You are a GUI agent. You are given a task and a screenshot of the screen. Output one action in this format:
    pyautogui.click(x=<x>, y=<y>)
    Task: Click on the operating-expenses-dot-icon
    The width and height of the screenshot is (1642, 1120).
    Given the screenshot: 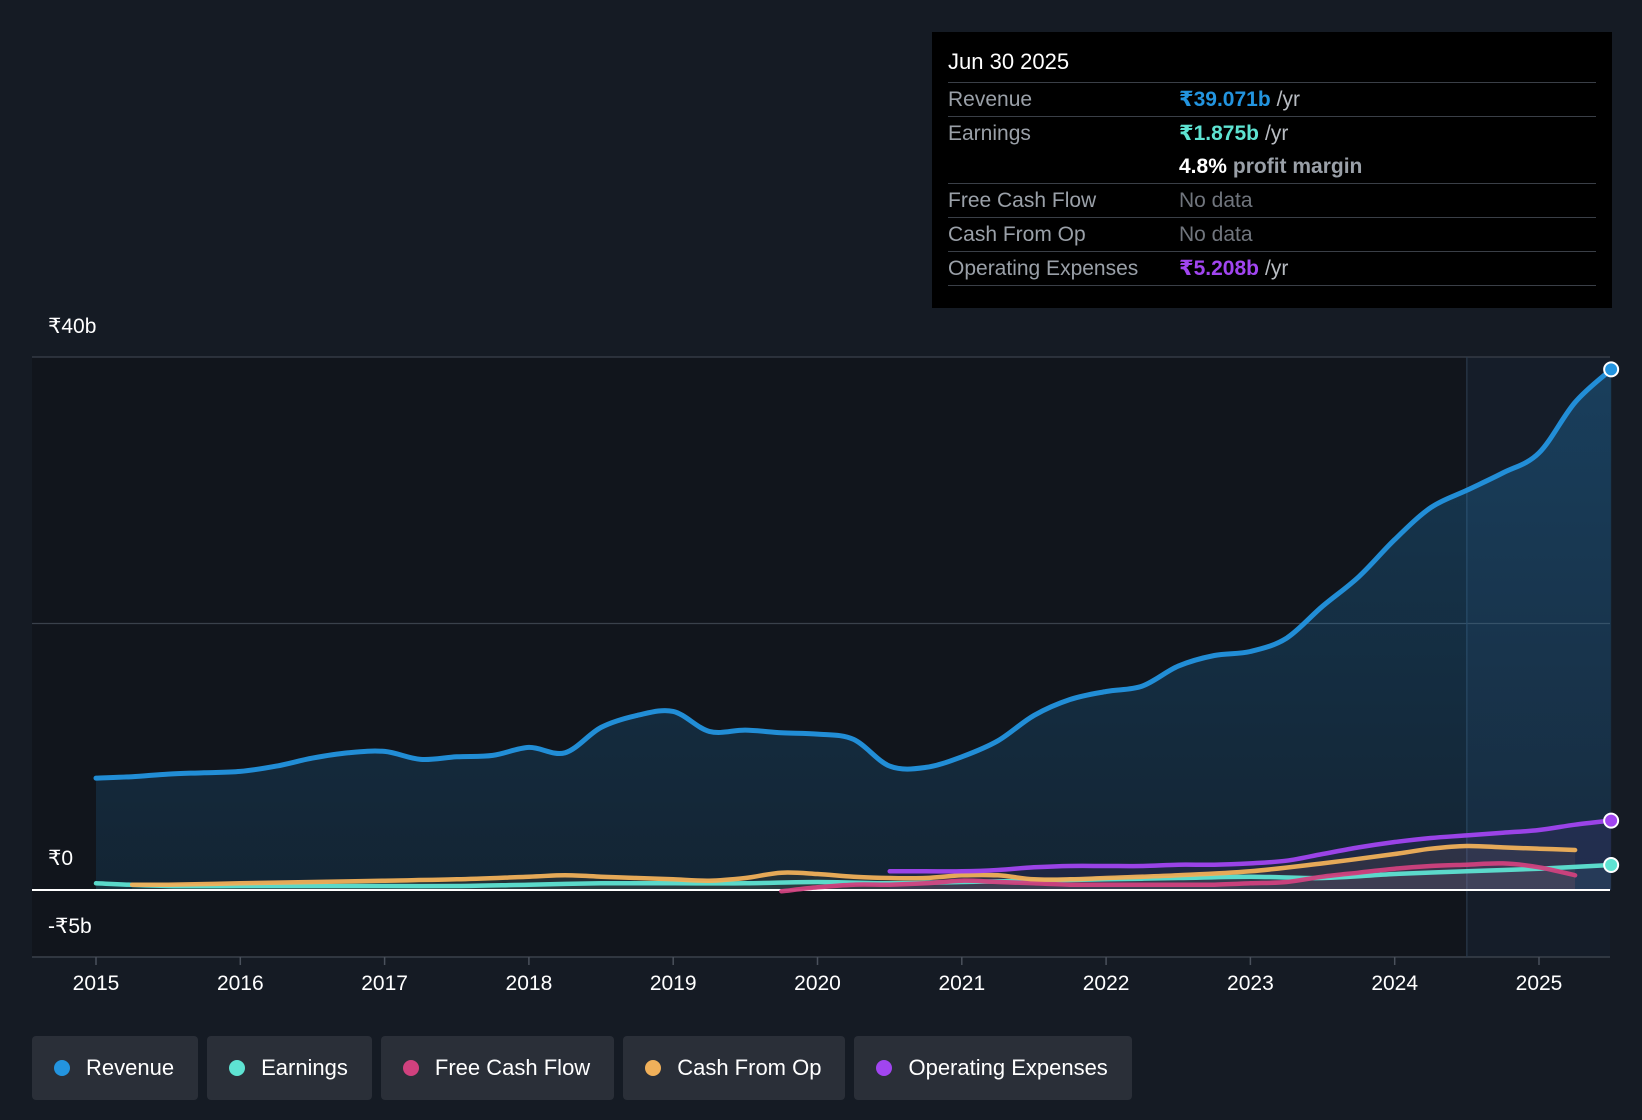 What is the action you would take?
    pyautogui.click(x=884, y=1068)
    